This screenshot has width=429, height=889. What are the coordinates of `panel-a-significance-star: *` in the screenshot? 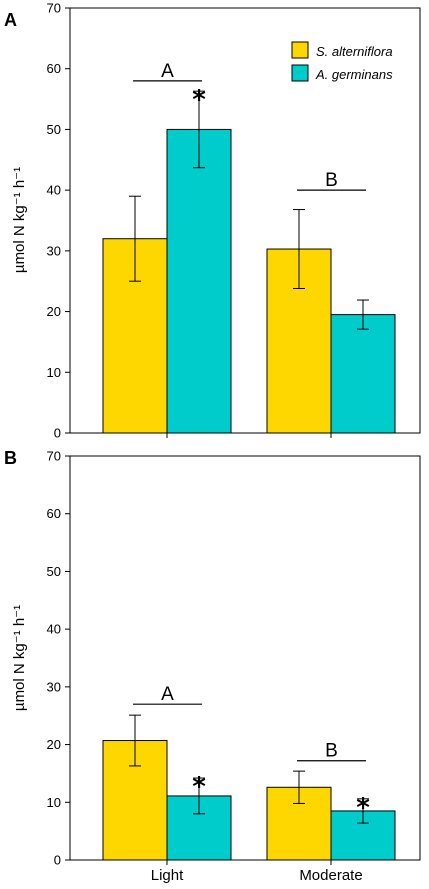 It's located at (199, 100).